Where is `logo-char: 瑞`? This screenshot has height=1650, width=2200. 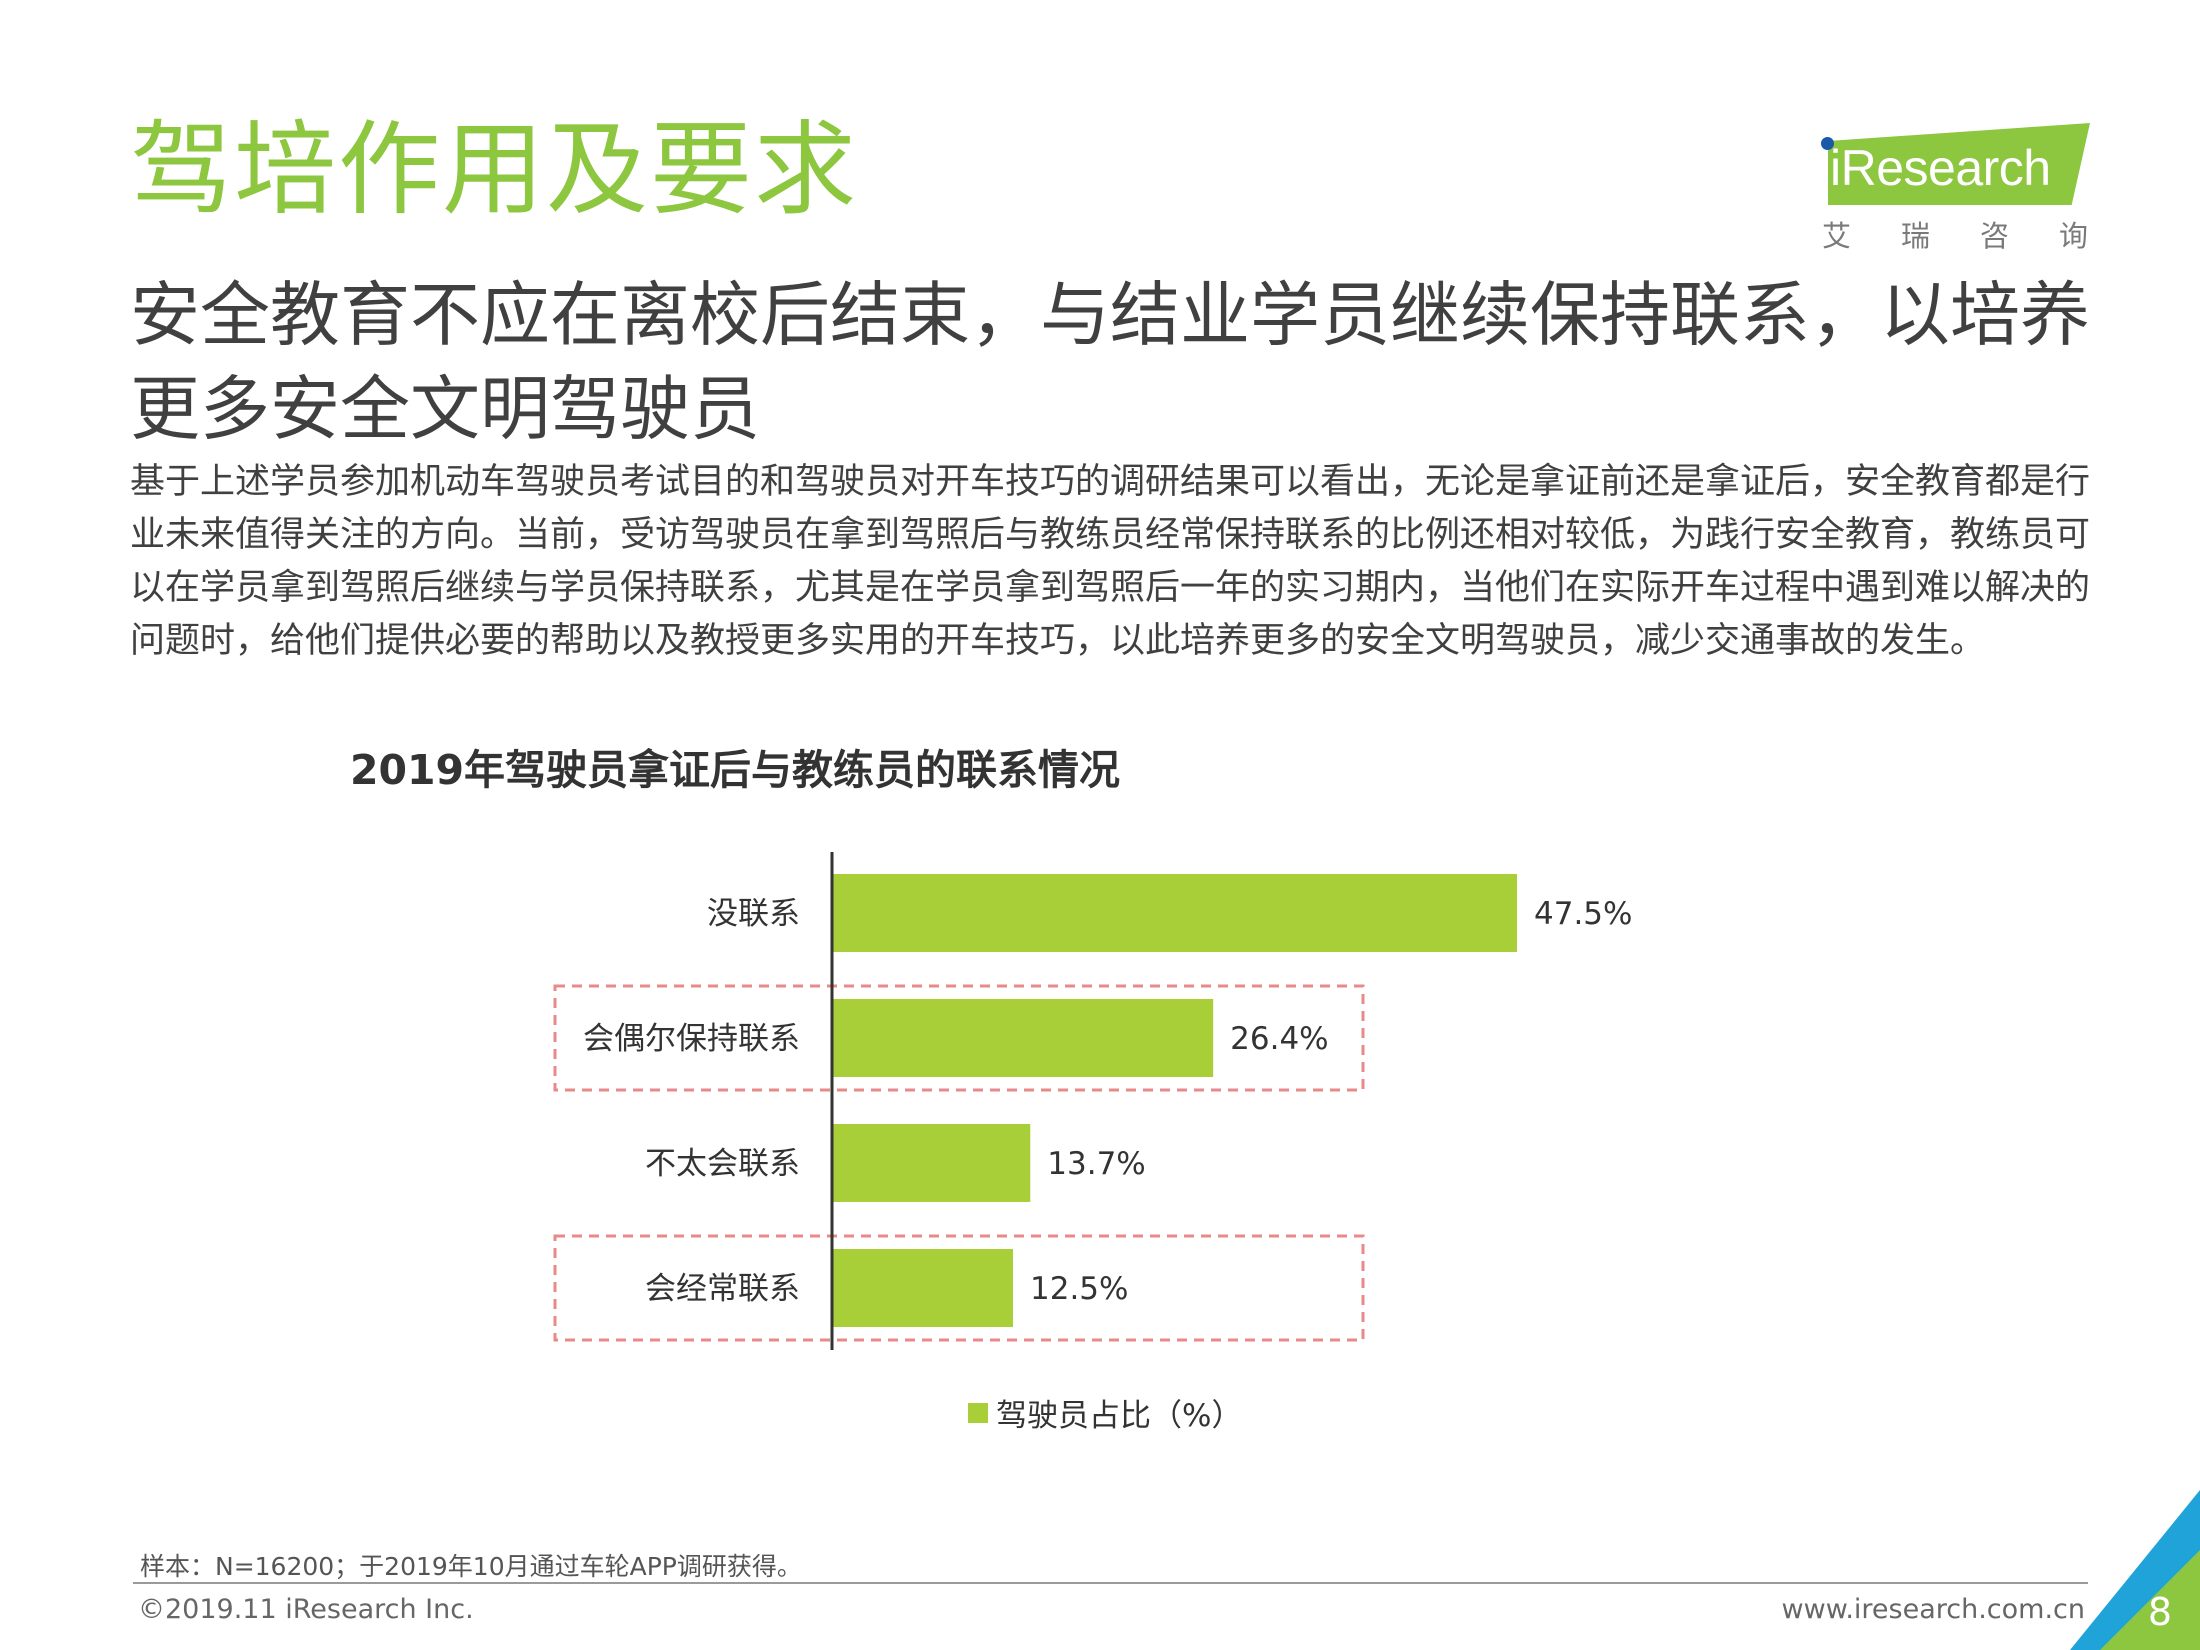
logo-char: 瑞 is located at coordinates (1915, 236).